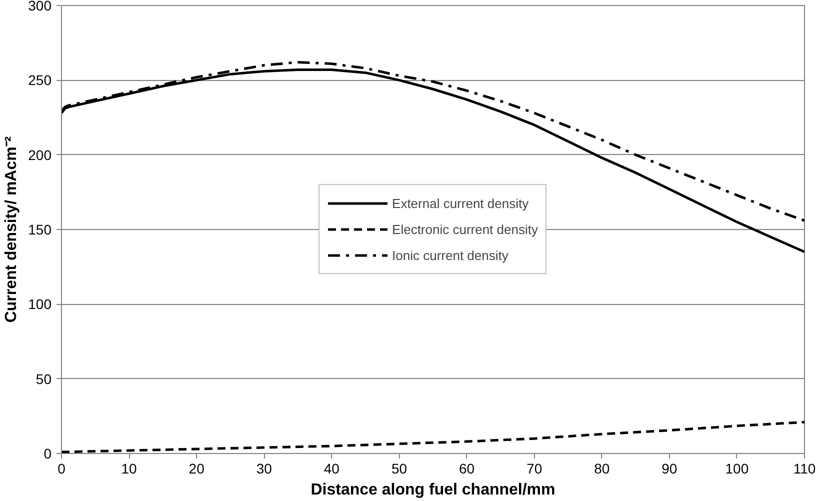 This screenshot has width=834, height=501. I want to click on x-tick-label: 90, so click(670, 468).